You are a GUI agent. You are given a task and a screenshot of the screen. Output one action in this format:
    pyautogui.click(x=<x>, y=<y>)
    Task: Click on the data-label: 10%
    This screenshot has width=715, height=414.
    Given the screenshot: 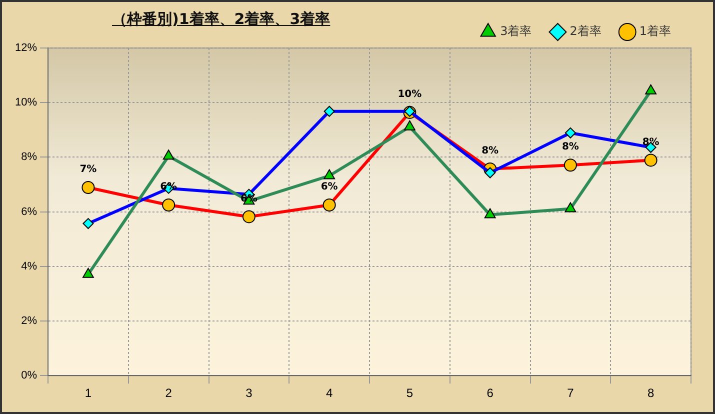 What is the action you would take?
    pyautogui.click(x=410, y=94)
    